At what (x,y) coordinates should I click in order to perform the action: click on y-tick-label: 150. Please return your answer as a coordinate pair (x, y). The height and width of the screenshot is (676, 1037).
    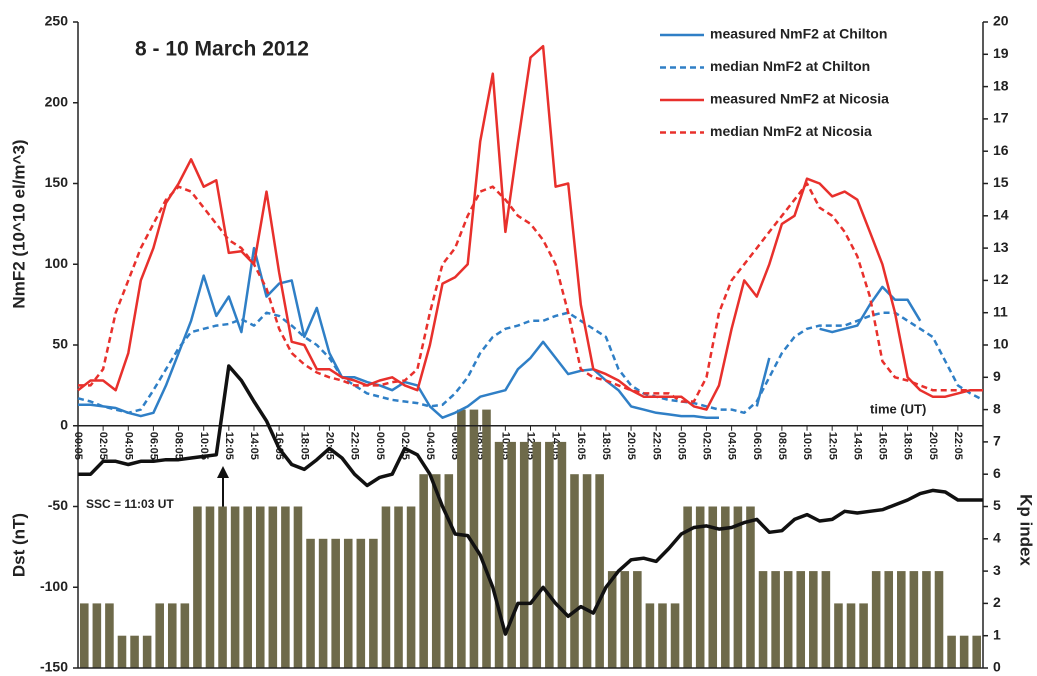
    Looking at the image, I should click on (57, 182).